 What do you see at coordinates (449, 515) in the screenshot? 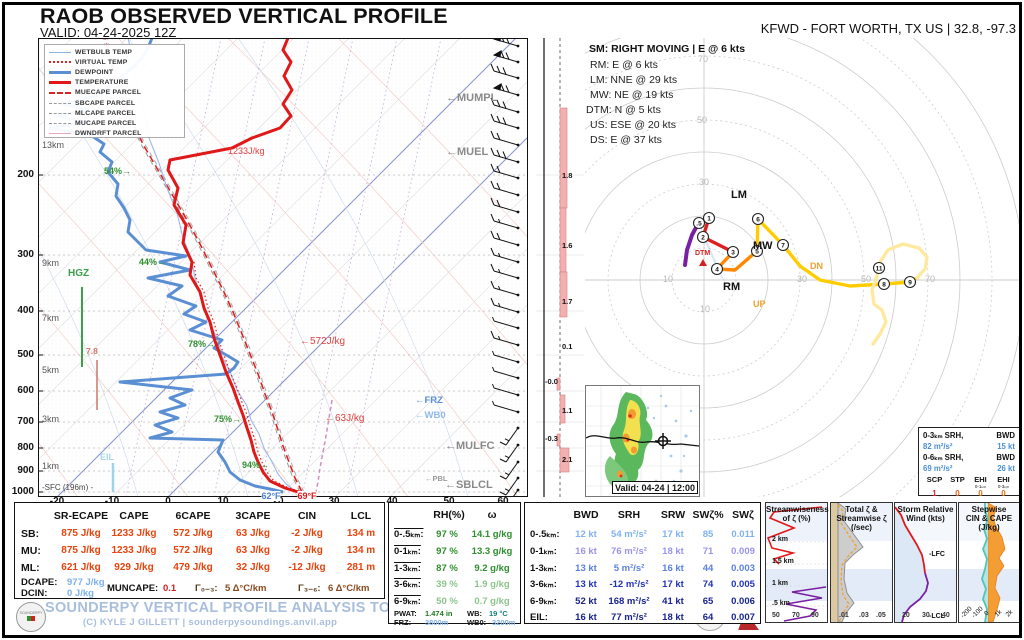
I see `rh-header: RH(%)` at bounding box center [449, 515].